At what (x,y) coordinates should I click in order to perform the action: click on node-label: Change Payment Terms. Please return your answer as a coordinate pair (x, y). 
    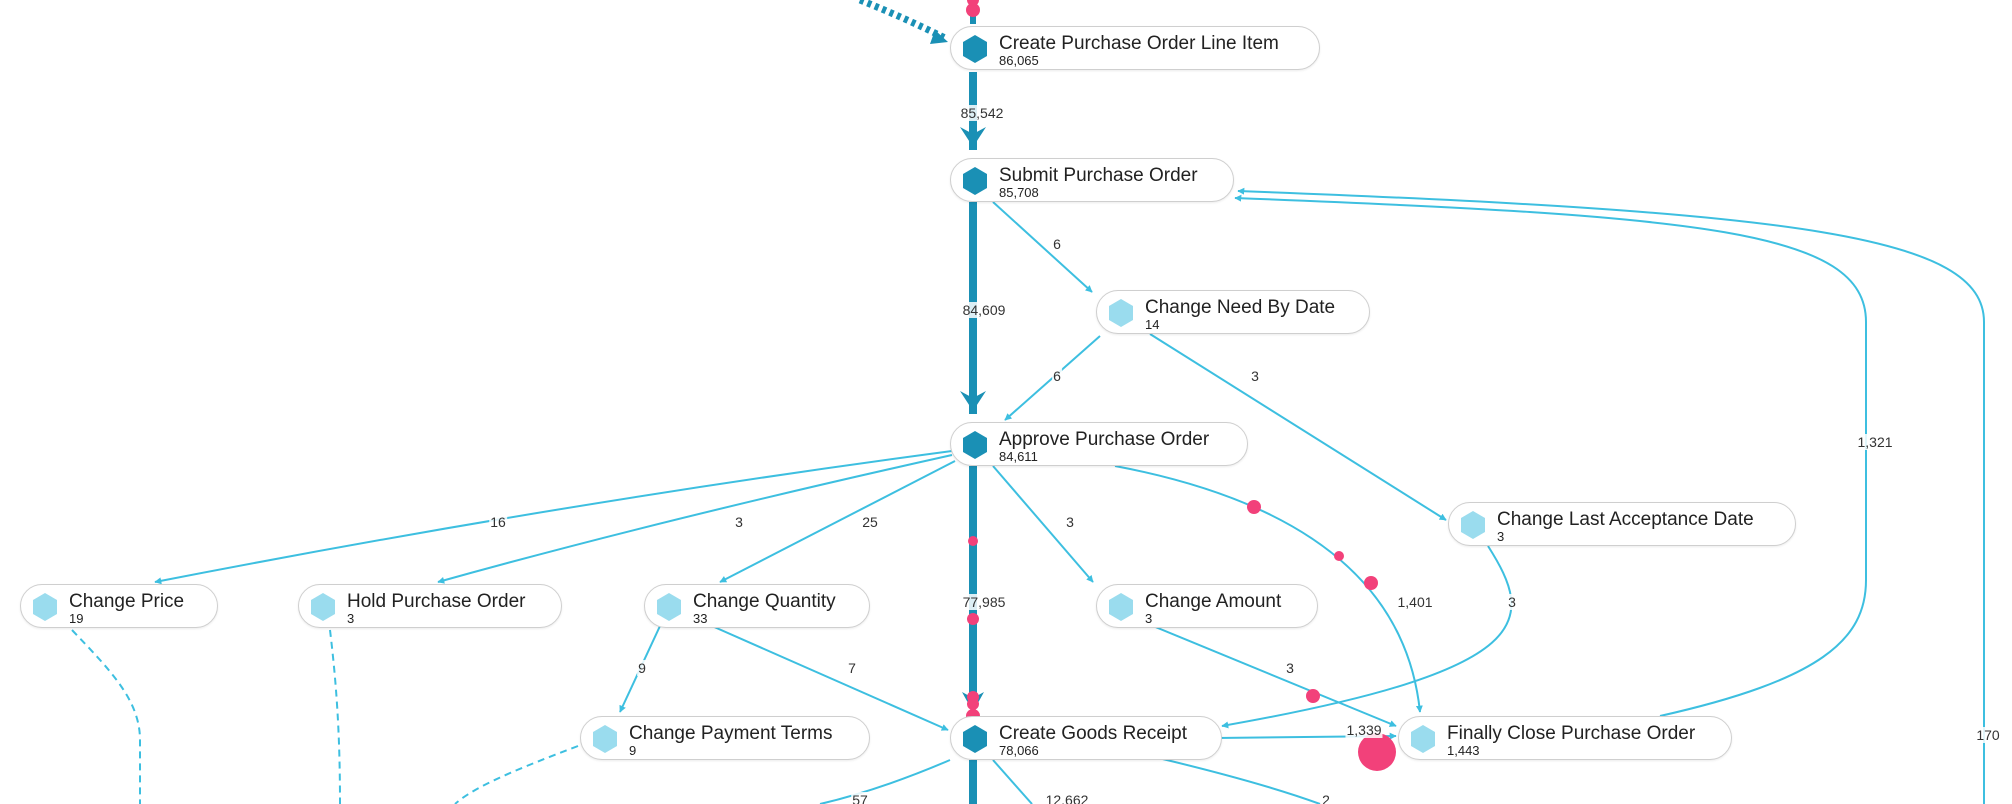
    Looking at the image, I should click on (731, 733).